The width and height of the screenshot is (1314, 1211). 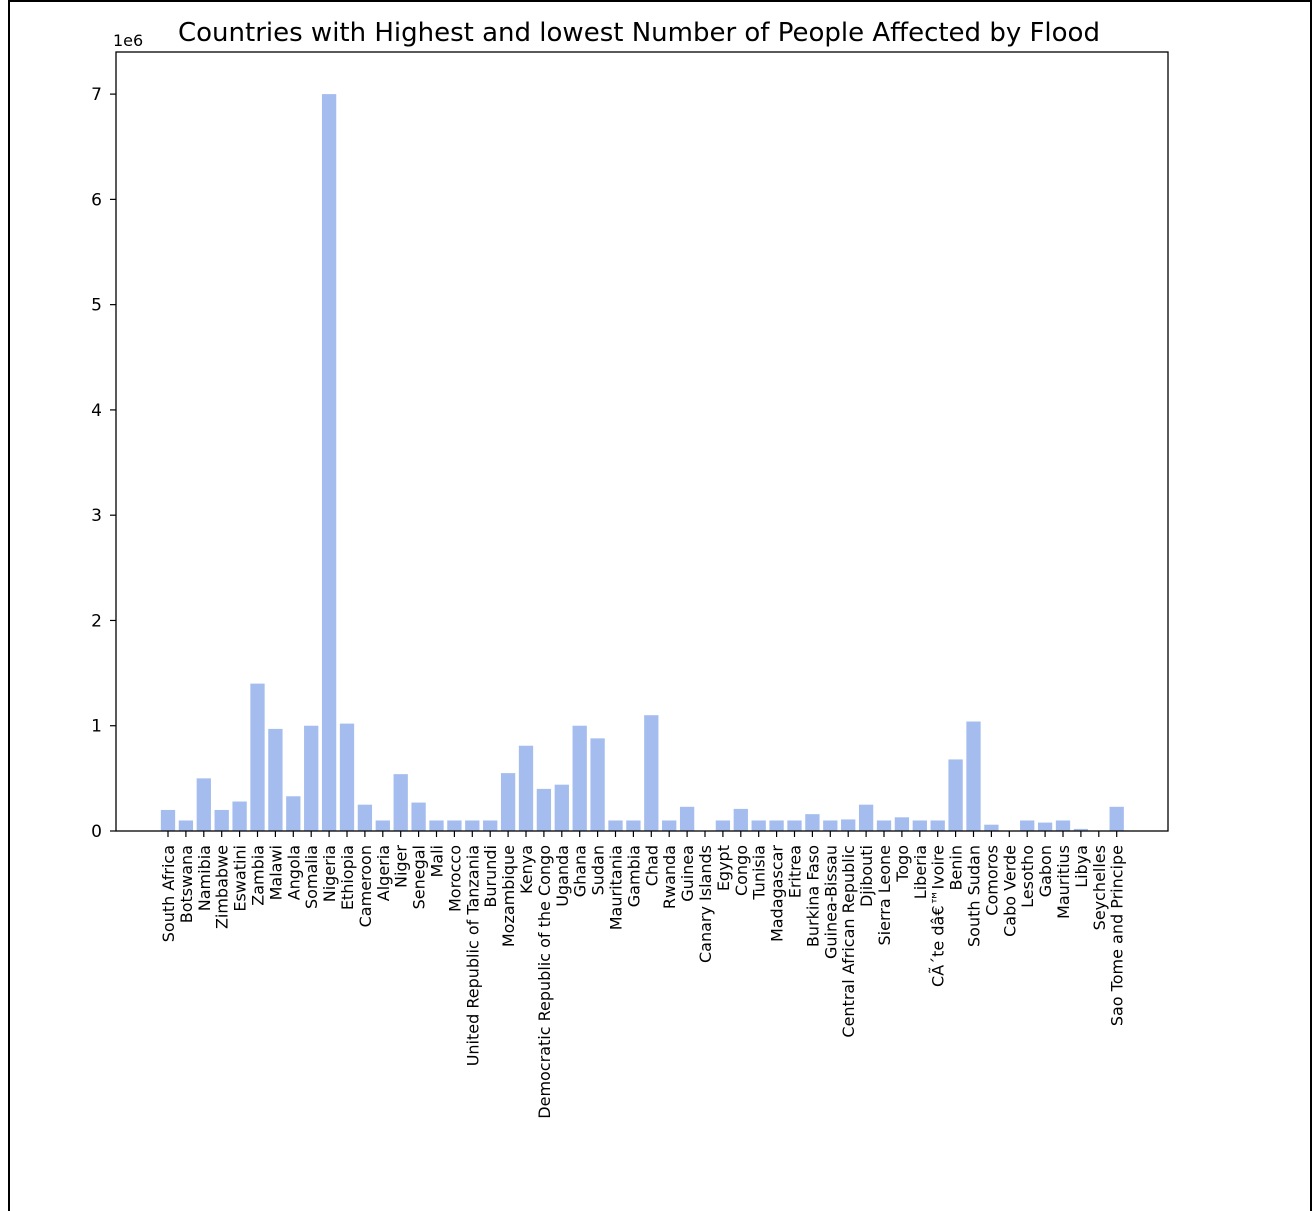 I want to click on x-tick-label: United Republic of Tanzania, so click(x=472, y=955).